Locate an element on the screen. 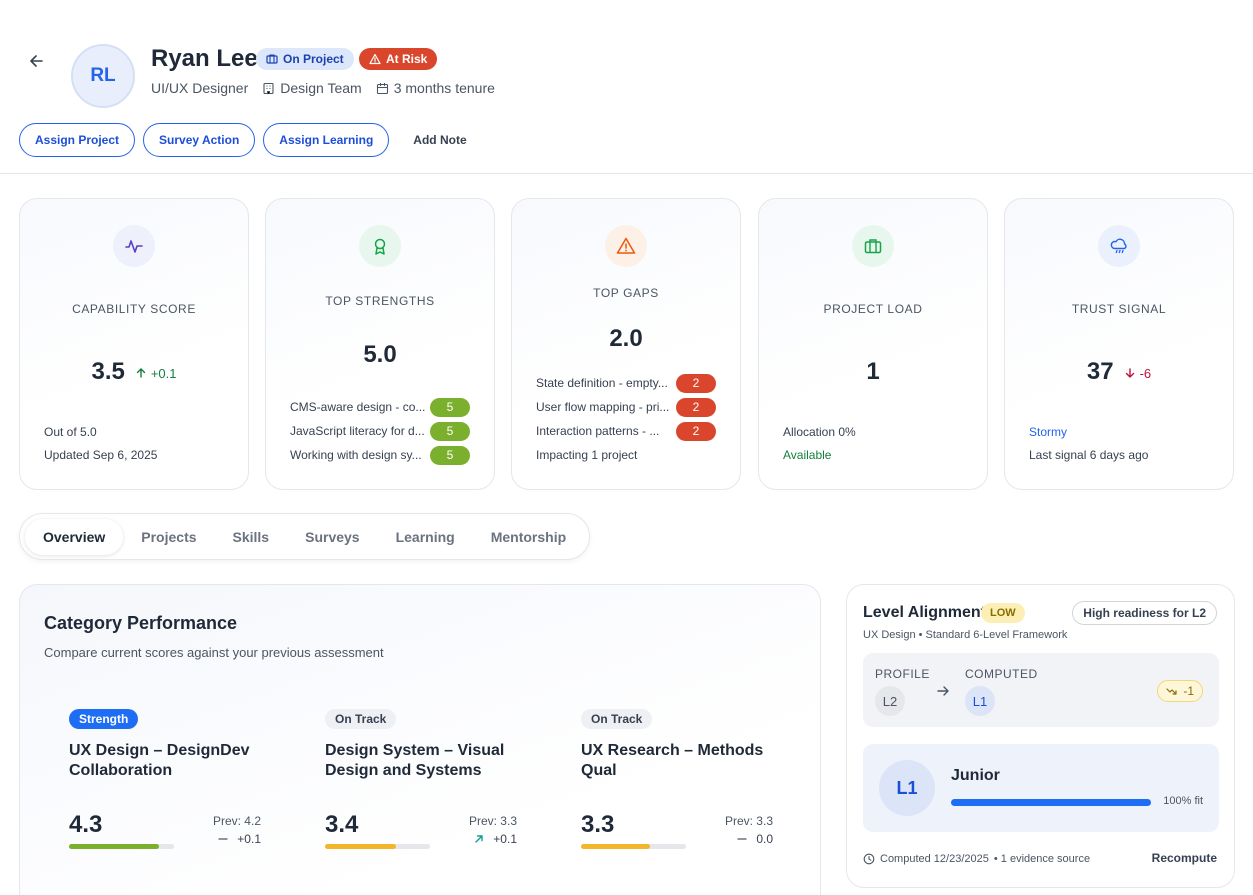 Image resolution: width=1253 pixels, height=895 pixels. profile-level-chip: L2 is located at coordinates (890, 701).